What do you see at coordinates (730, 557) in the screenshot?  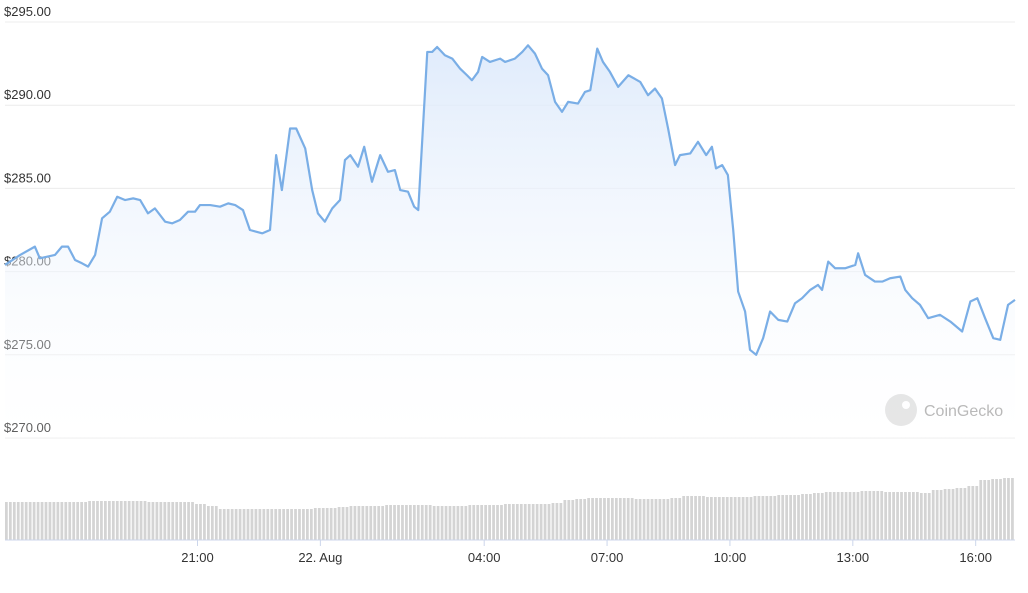 I see `x-tick-label: 10:00` at bounding box center [730, 557].